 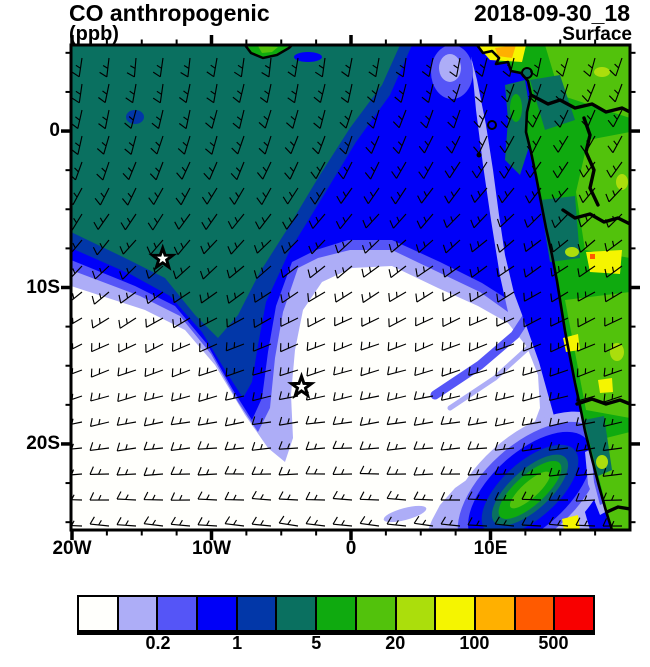 What do you see at coordinates (553, 643) in the screenshot?
I see `colorbar-tick-label: 500` at bounding box center [553, 643].